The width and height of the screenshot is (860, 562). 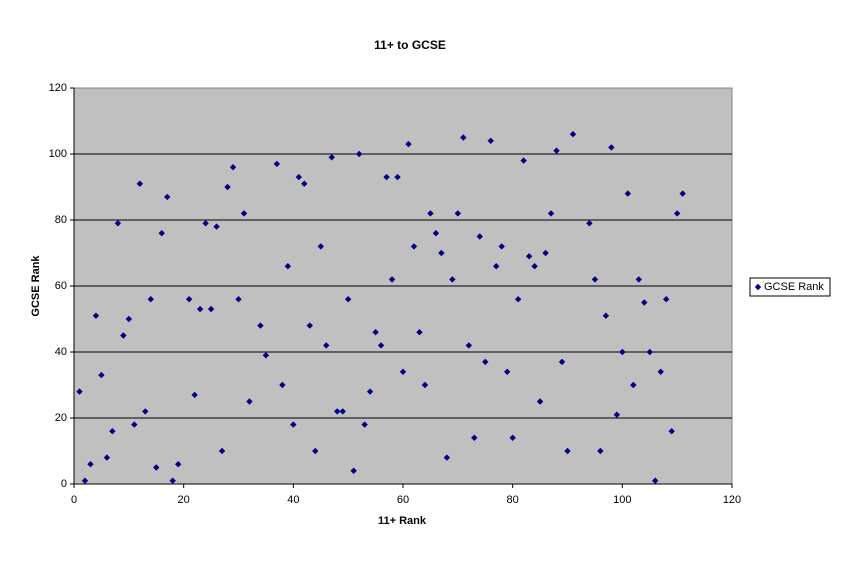 I want to click on legend, so click(x=790, y=287).